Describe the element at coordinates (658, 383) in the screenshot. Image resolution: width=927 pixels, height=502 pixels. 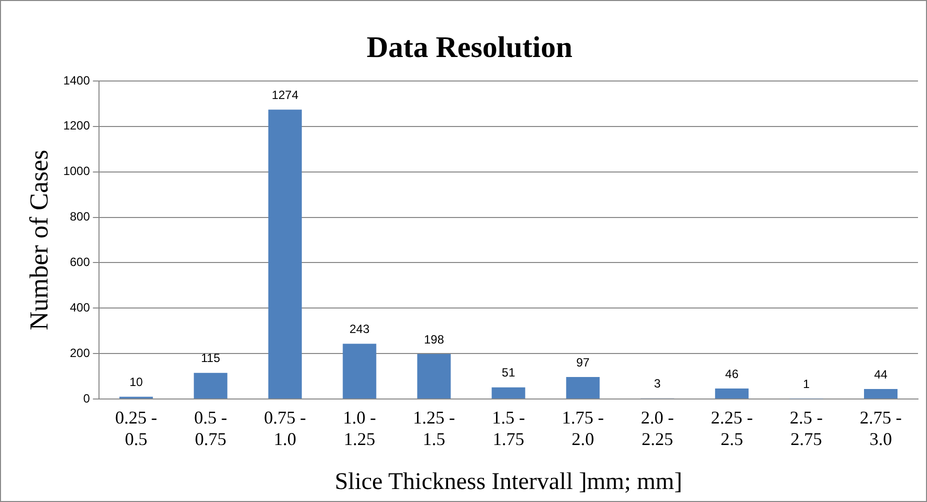
I see `data-label: 3` at that location.